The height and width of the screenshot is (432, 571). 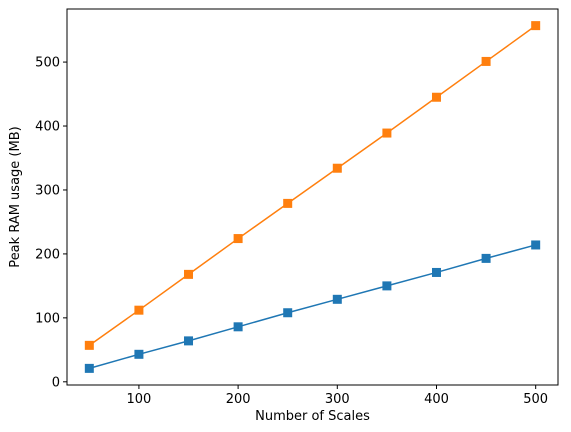 I want to click on x-axis-label: Number of Scales, so click(x=312, y=416).